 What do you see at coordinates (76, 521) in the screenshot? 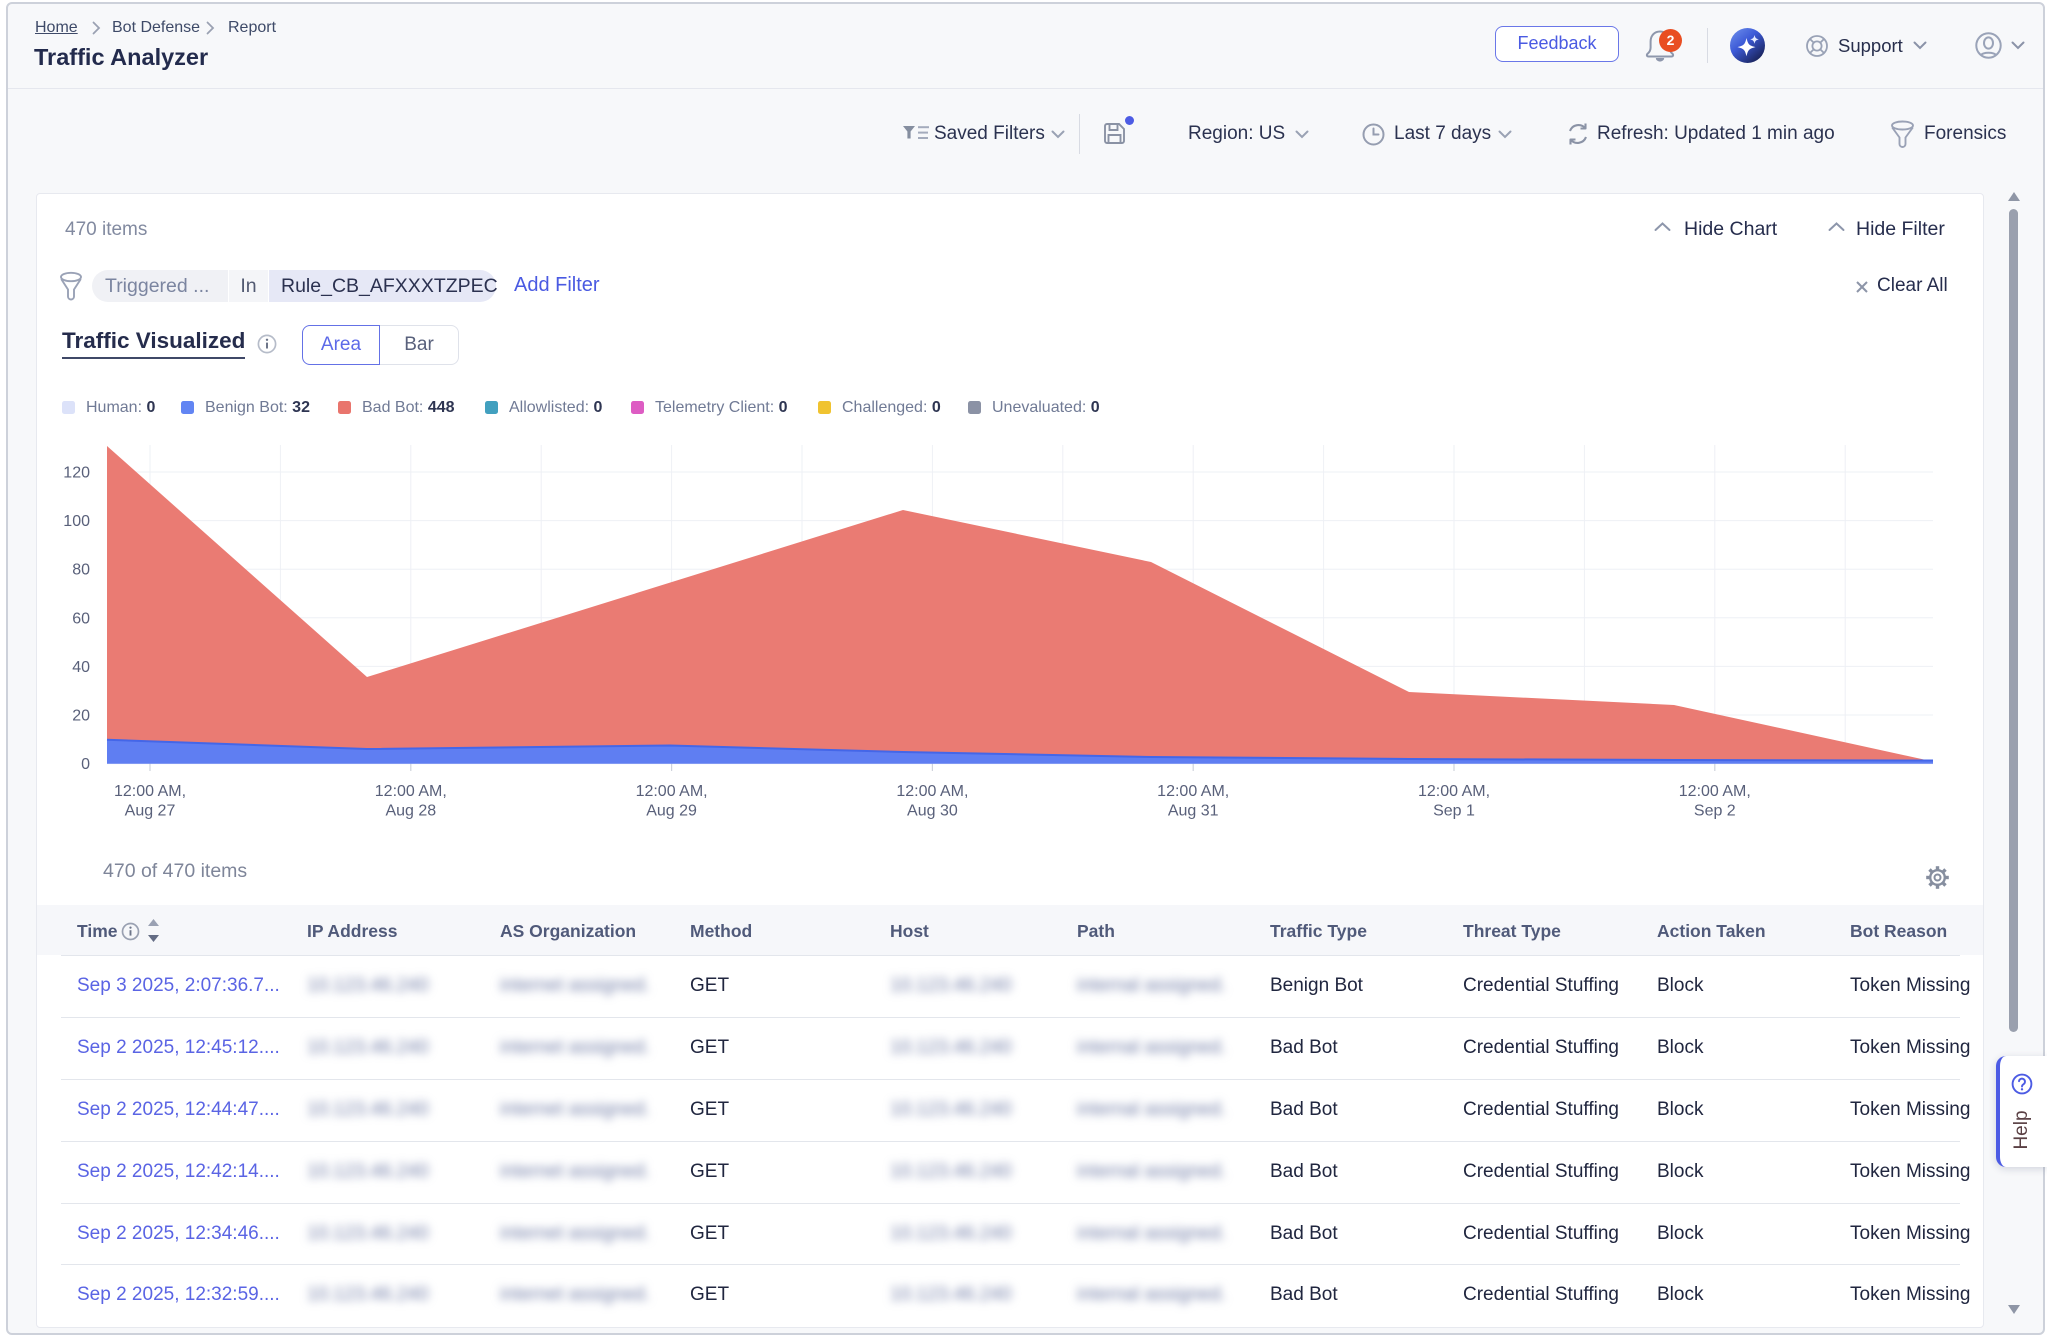
I see `svg-text: 100` at bounding box center [76, 521].